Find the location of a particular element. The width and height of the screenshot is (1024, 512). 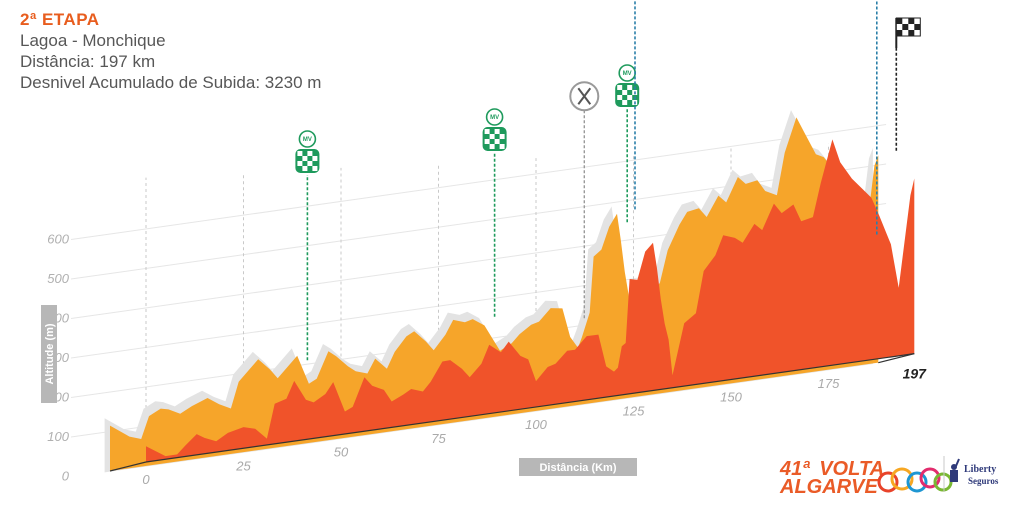

event-name-line1: VOLTA is located at coordinates (851, 469).